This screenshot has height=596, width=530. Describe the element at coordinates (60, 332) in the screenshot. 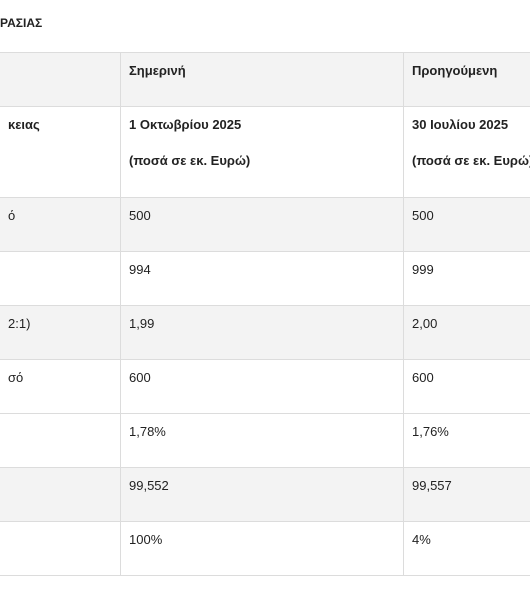

I see `label-cell: 2:1)` at that location.